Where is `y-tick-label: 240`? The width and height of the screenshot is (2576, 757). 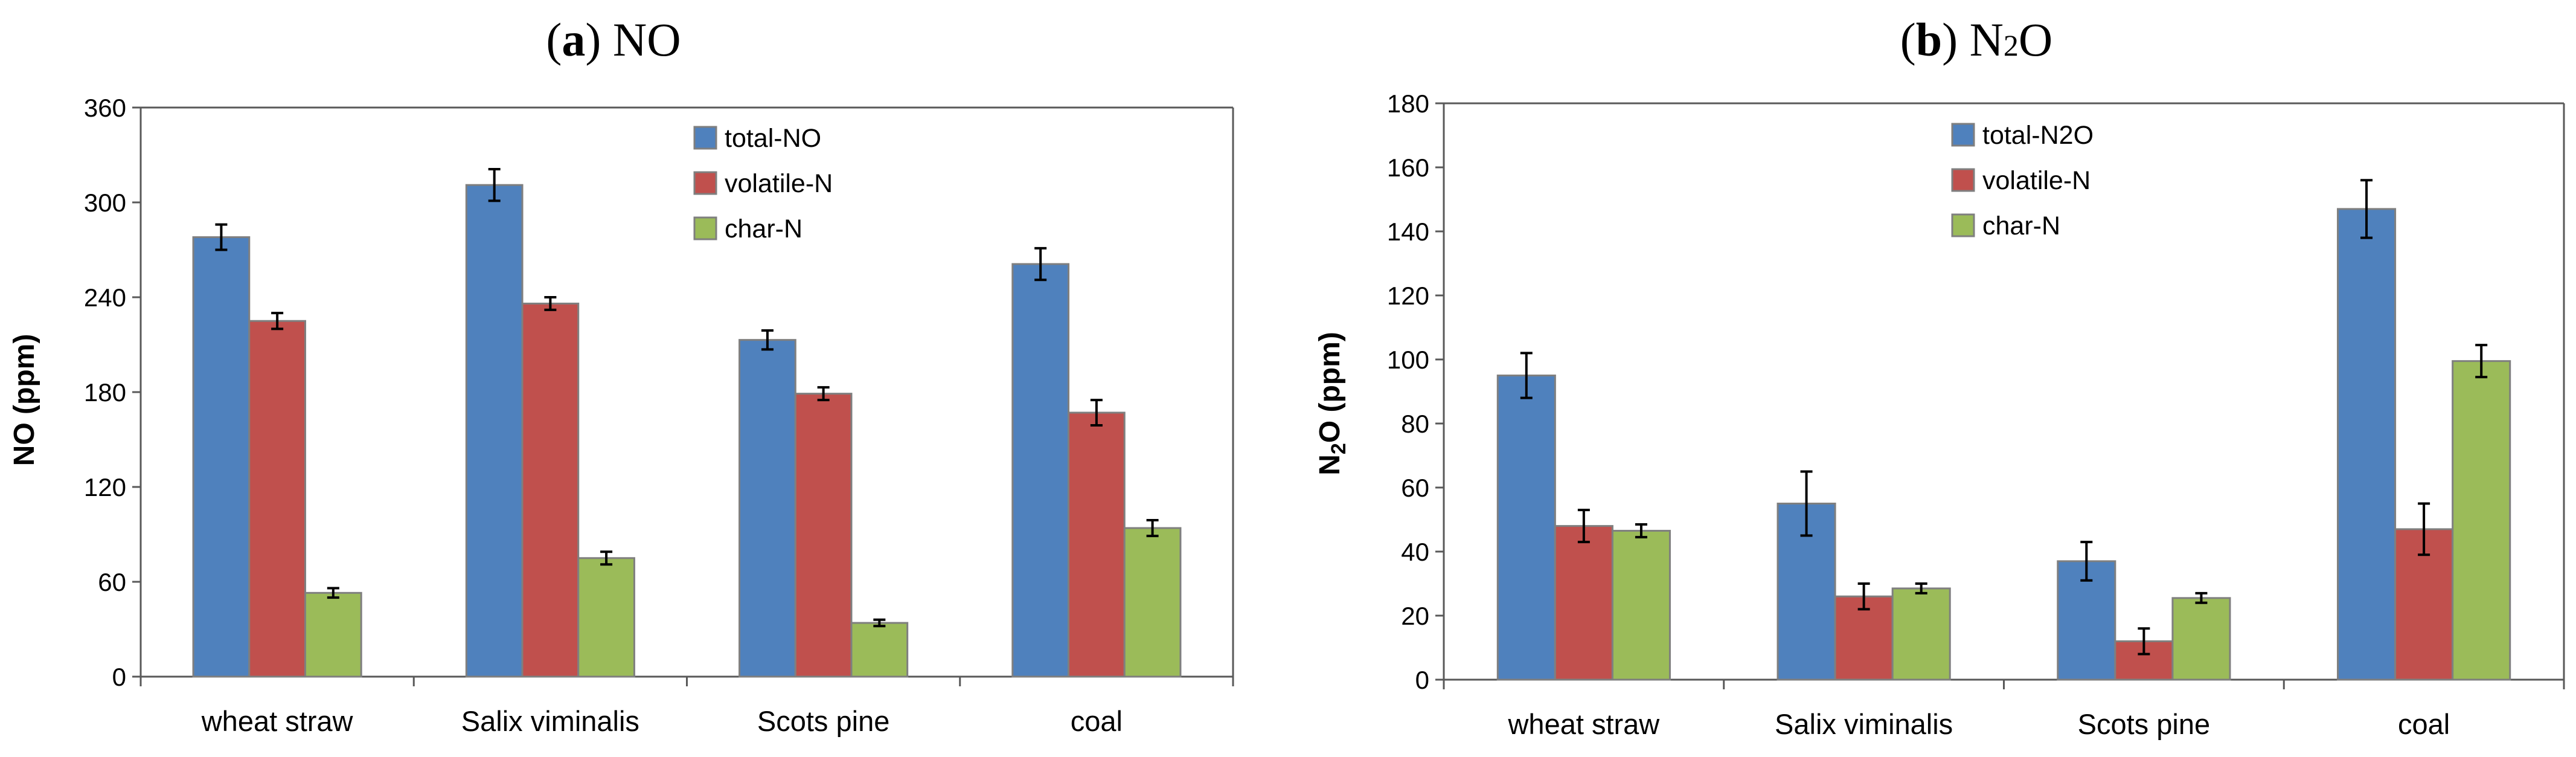
y-tick-label: 240 is located at coordinates (105, 298).